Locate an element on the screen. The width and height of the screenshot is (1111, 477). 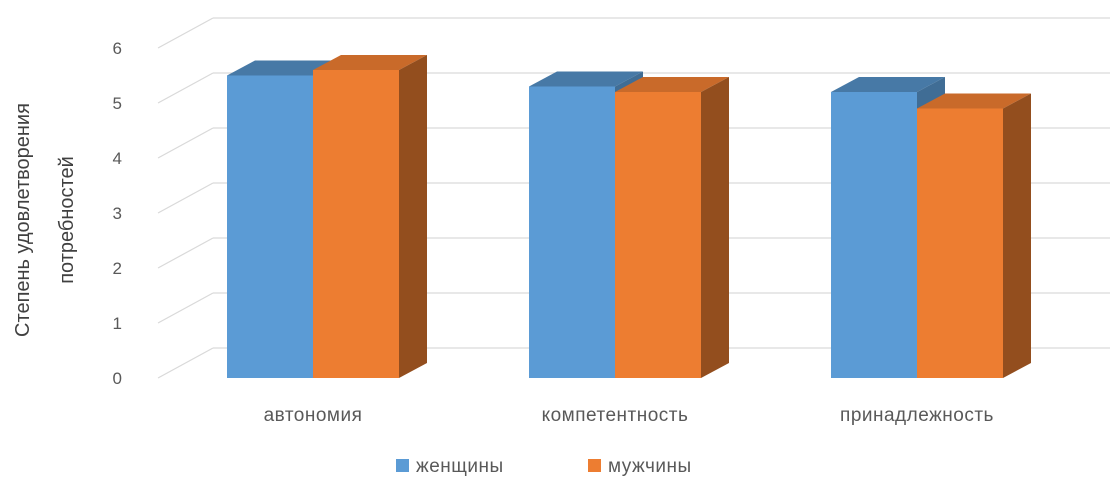
legend-label: женщины is located at coordinates (460, 466).